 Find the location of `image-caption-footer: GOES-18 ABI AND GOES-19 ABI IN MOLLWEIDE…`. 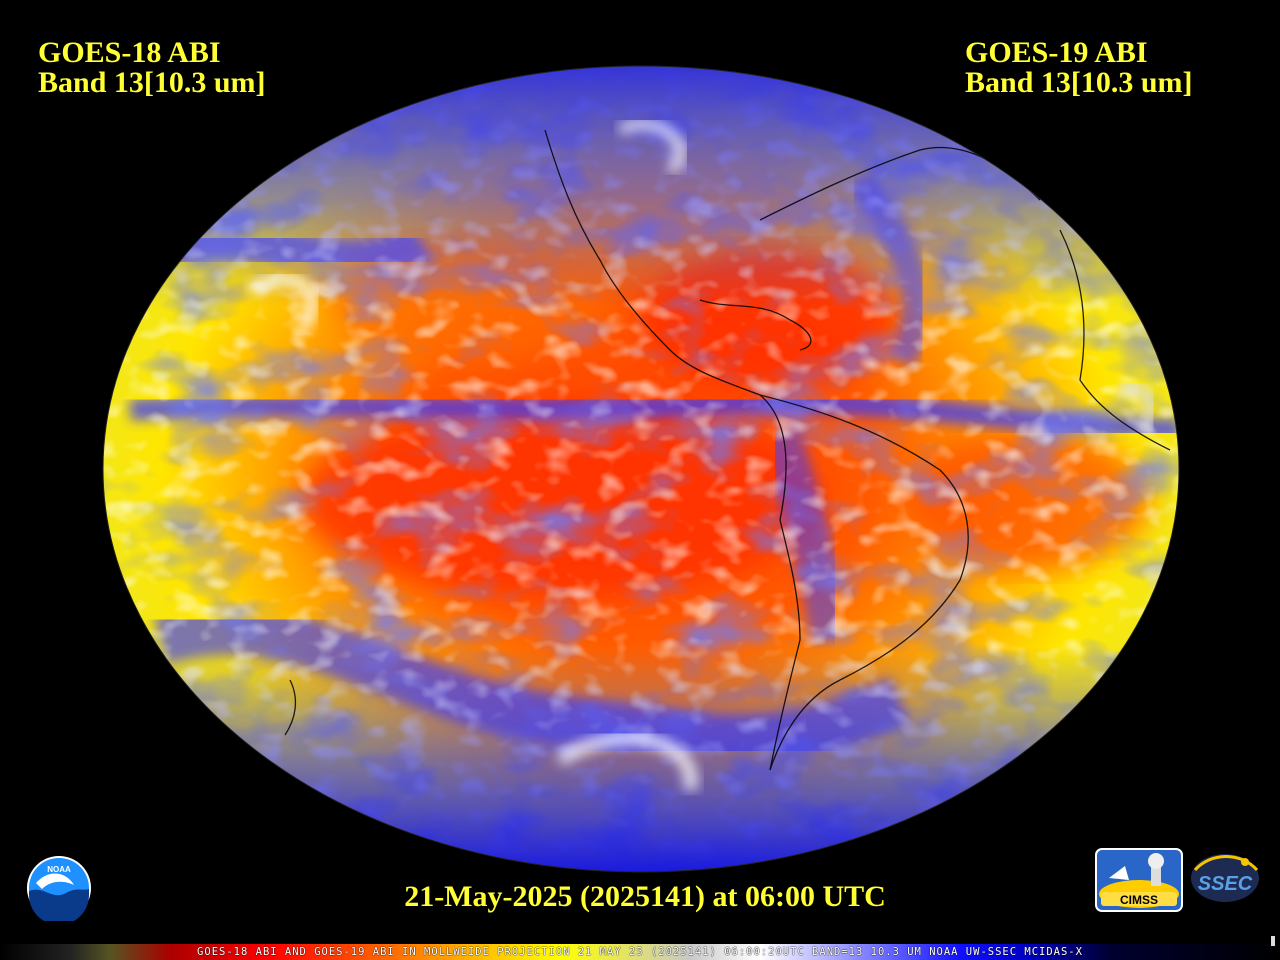

image-caption-footer: GOES-18 ABI AND GOES-19 ABI IN MOLLWEIDE… is located at coordinates (640, 952).